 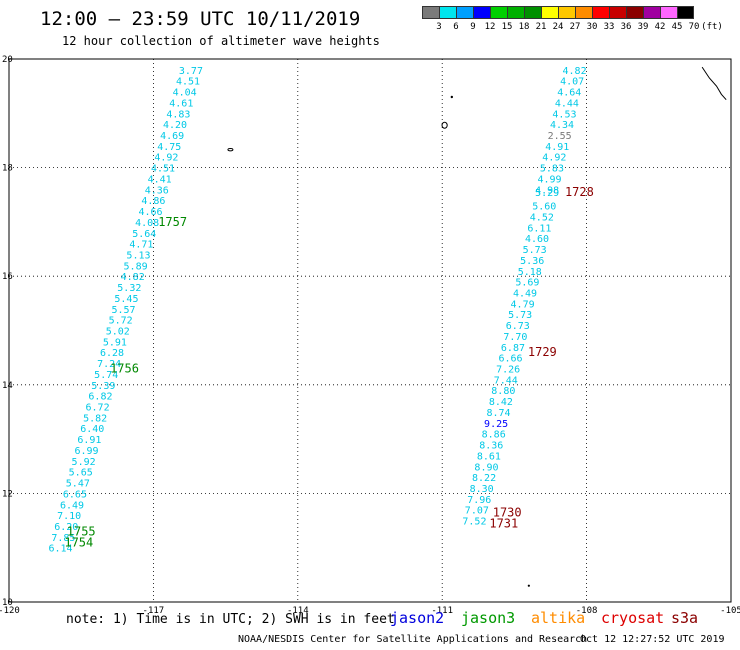 What do you see at coordinates (677, 27) in the screenshot?
I see `colorbar-tick-label: 45` at bounding box center [677, 27].